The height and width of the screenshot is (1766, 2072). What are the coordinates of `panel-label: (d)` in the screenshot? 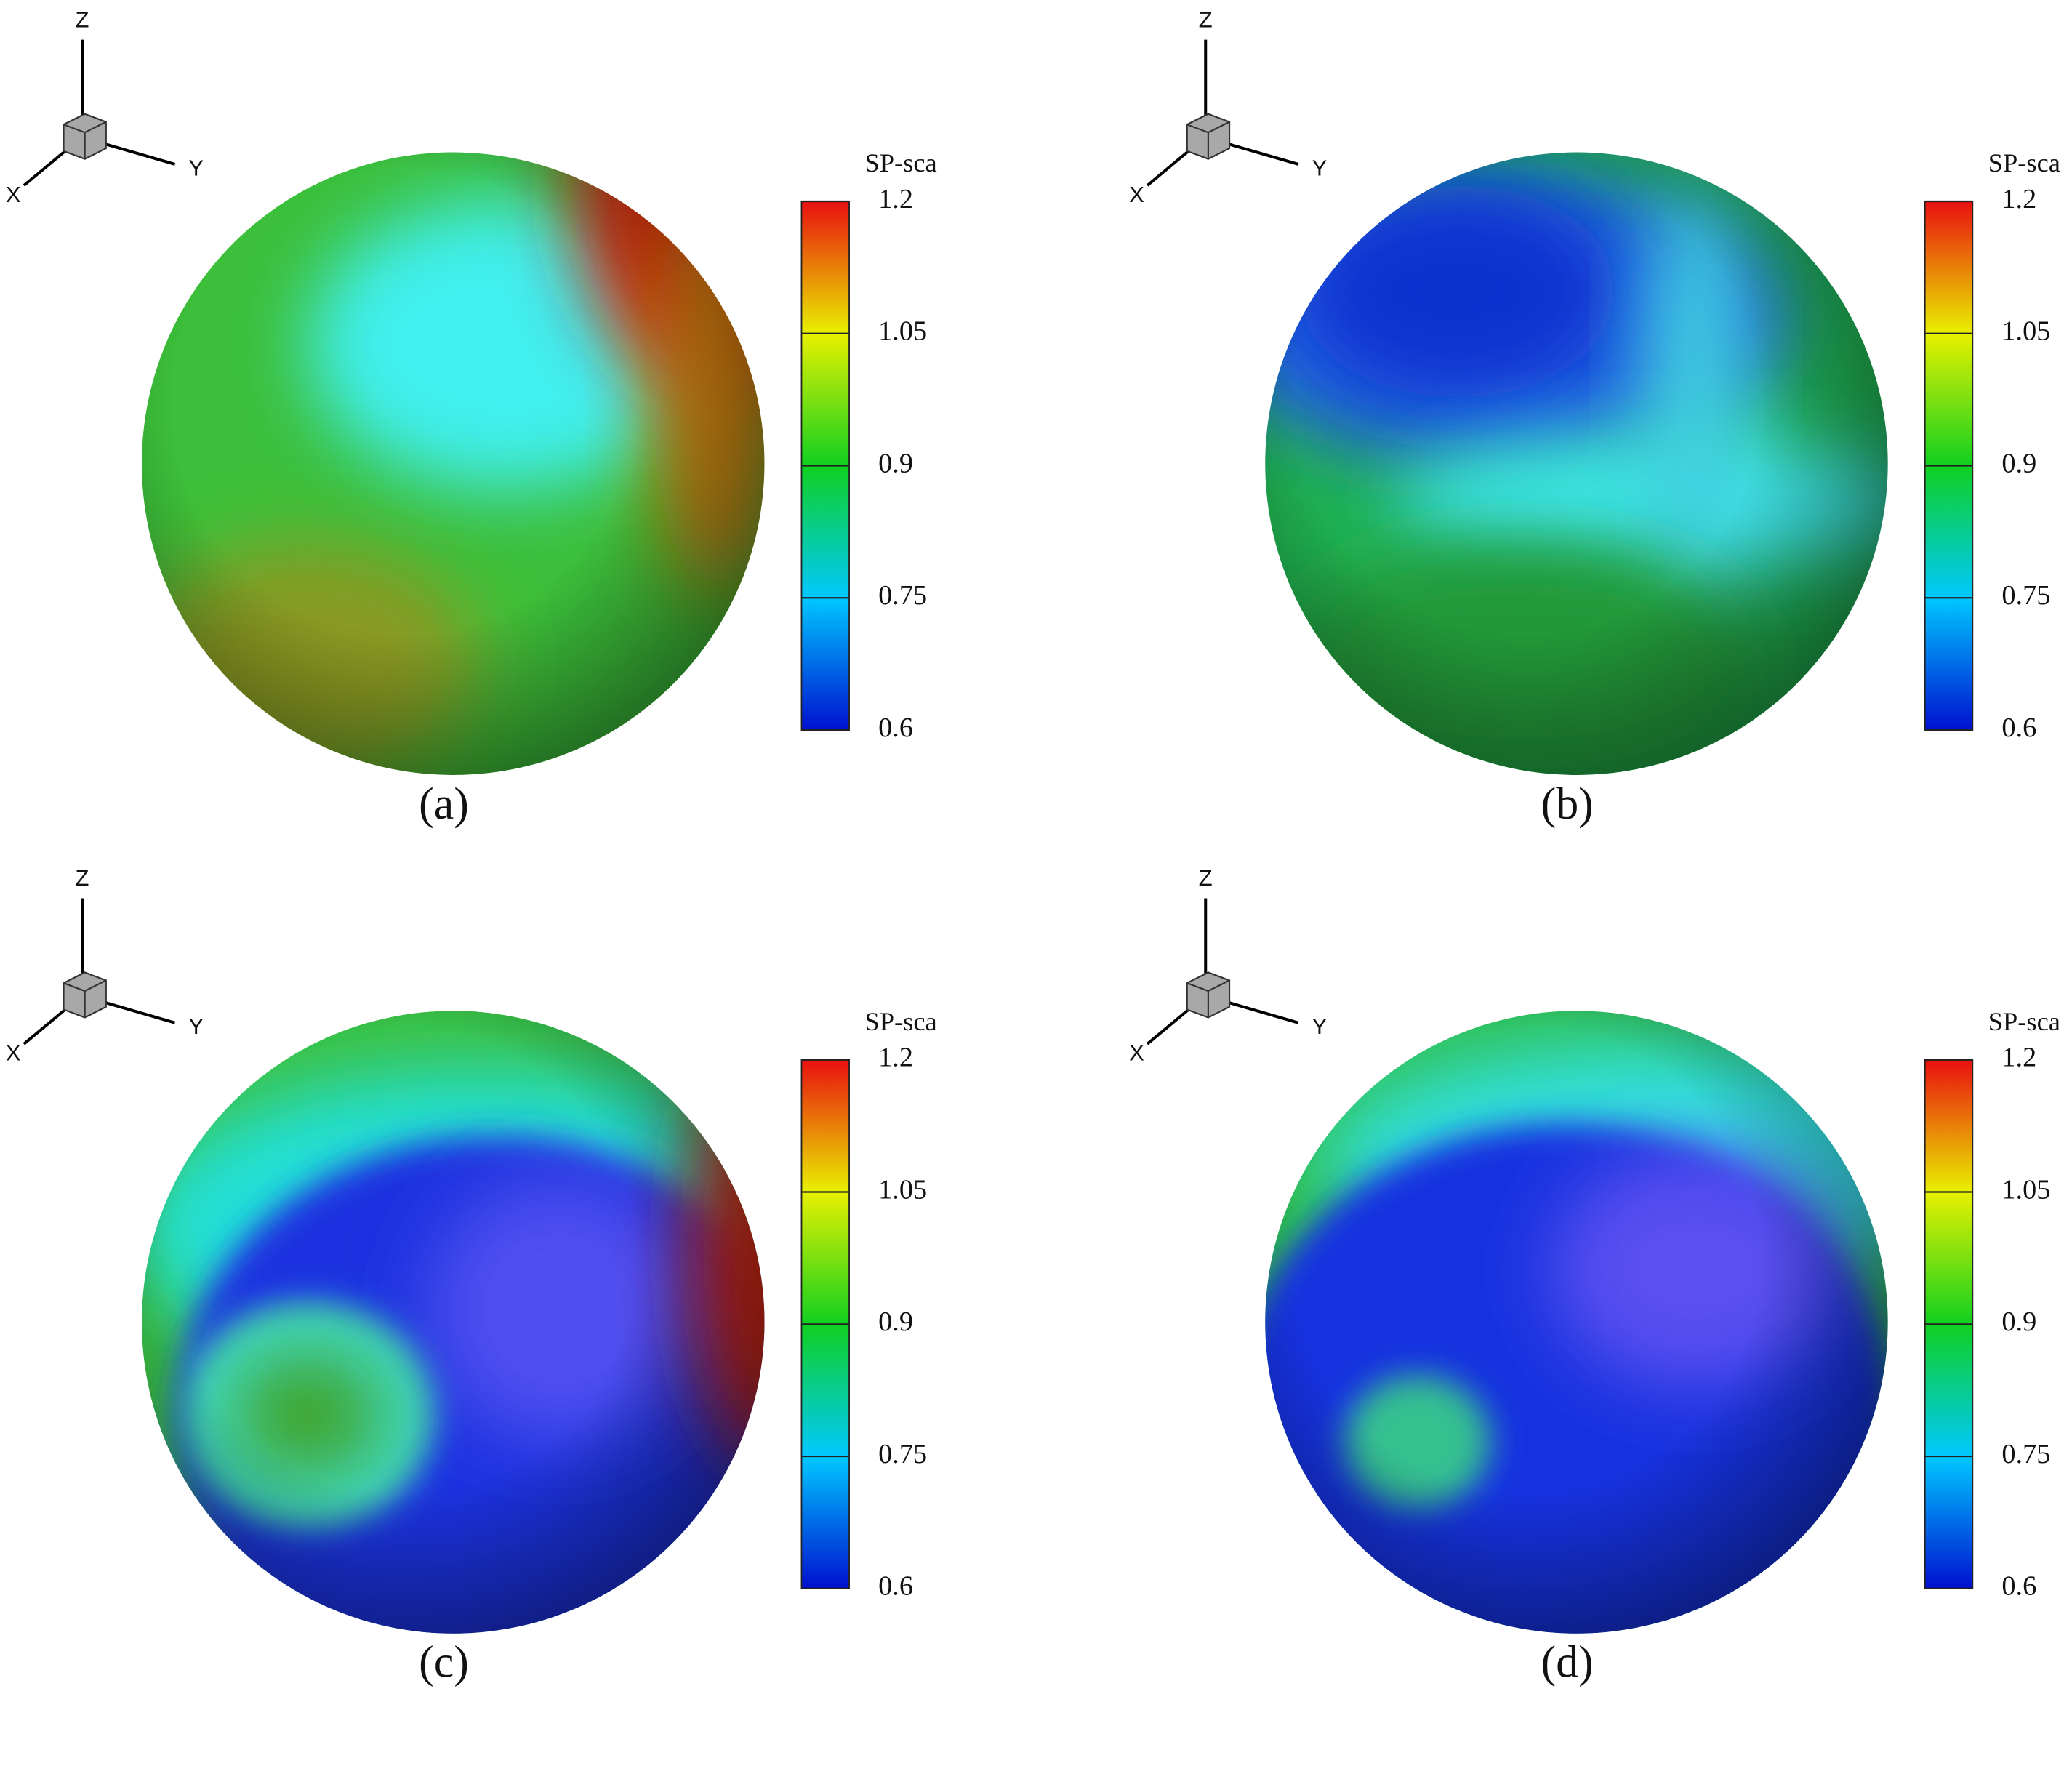 It's located at (1567, 1662).